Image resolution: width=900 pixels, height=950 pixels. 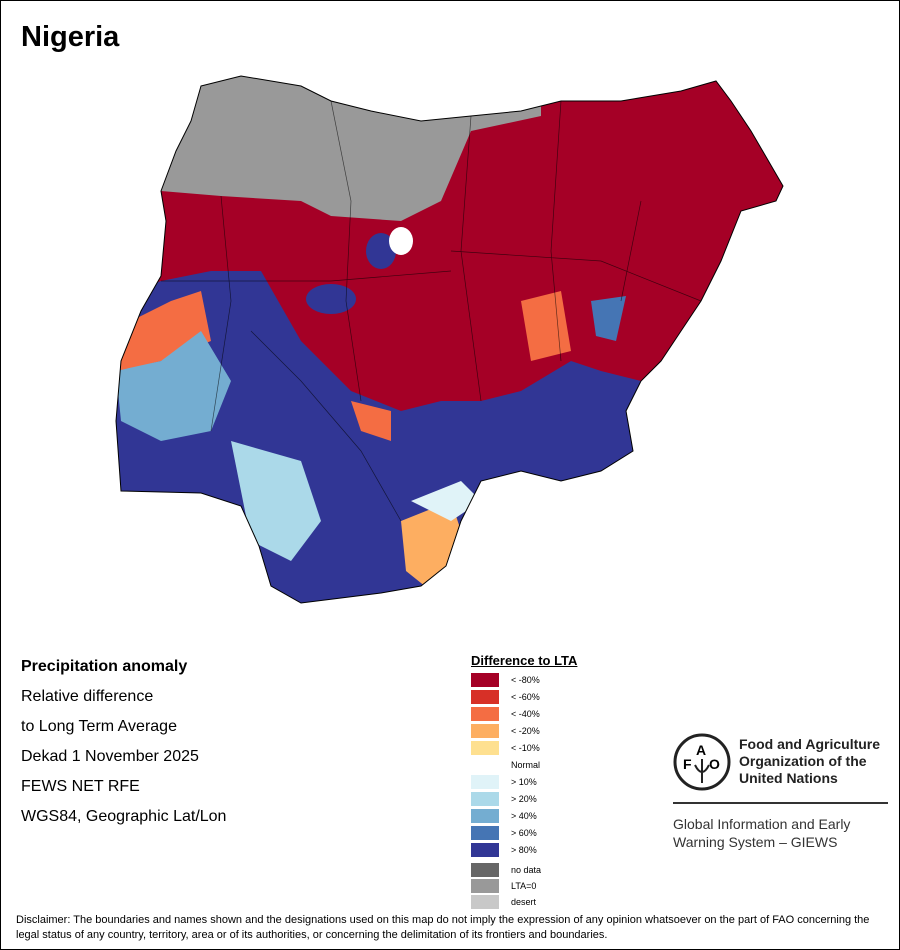 What do you see at coordinates (701, 750) in the screenshot?
I see `svg-text: A` at bounding box center [701, 750].